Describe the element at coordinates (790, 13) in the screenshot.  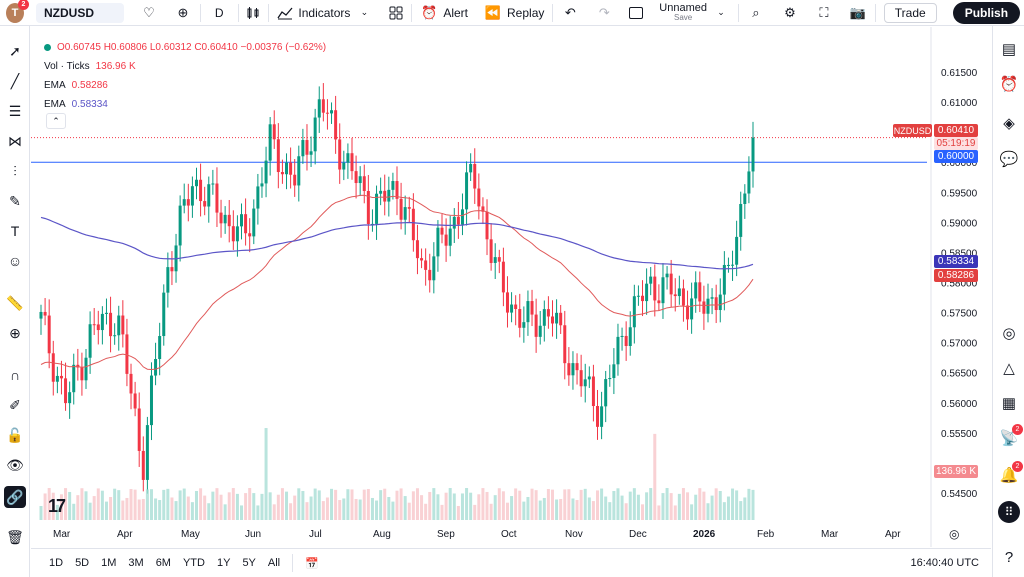
I see `settings-button: ⚙` at that location.